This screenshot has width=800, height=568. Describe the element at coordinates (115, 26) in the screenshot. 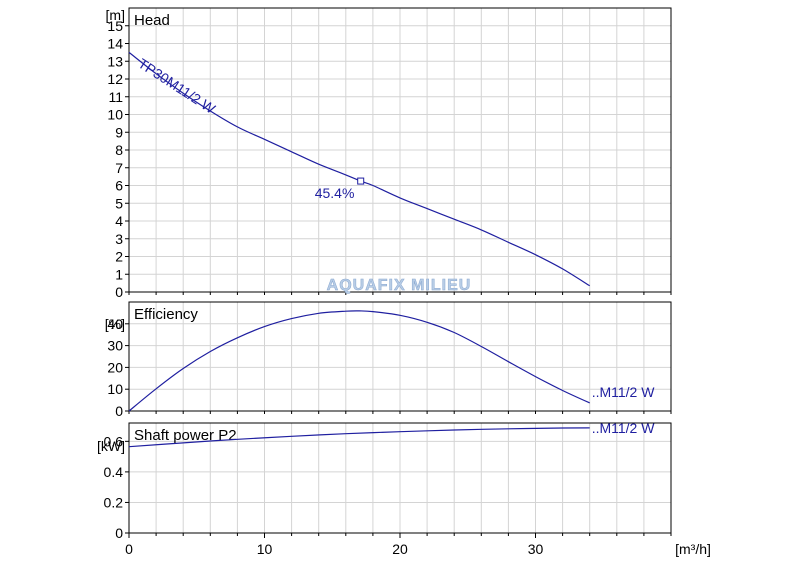

I see `y-tick-label: 15` at that location.